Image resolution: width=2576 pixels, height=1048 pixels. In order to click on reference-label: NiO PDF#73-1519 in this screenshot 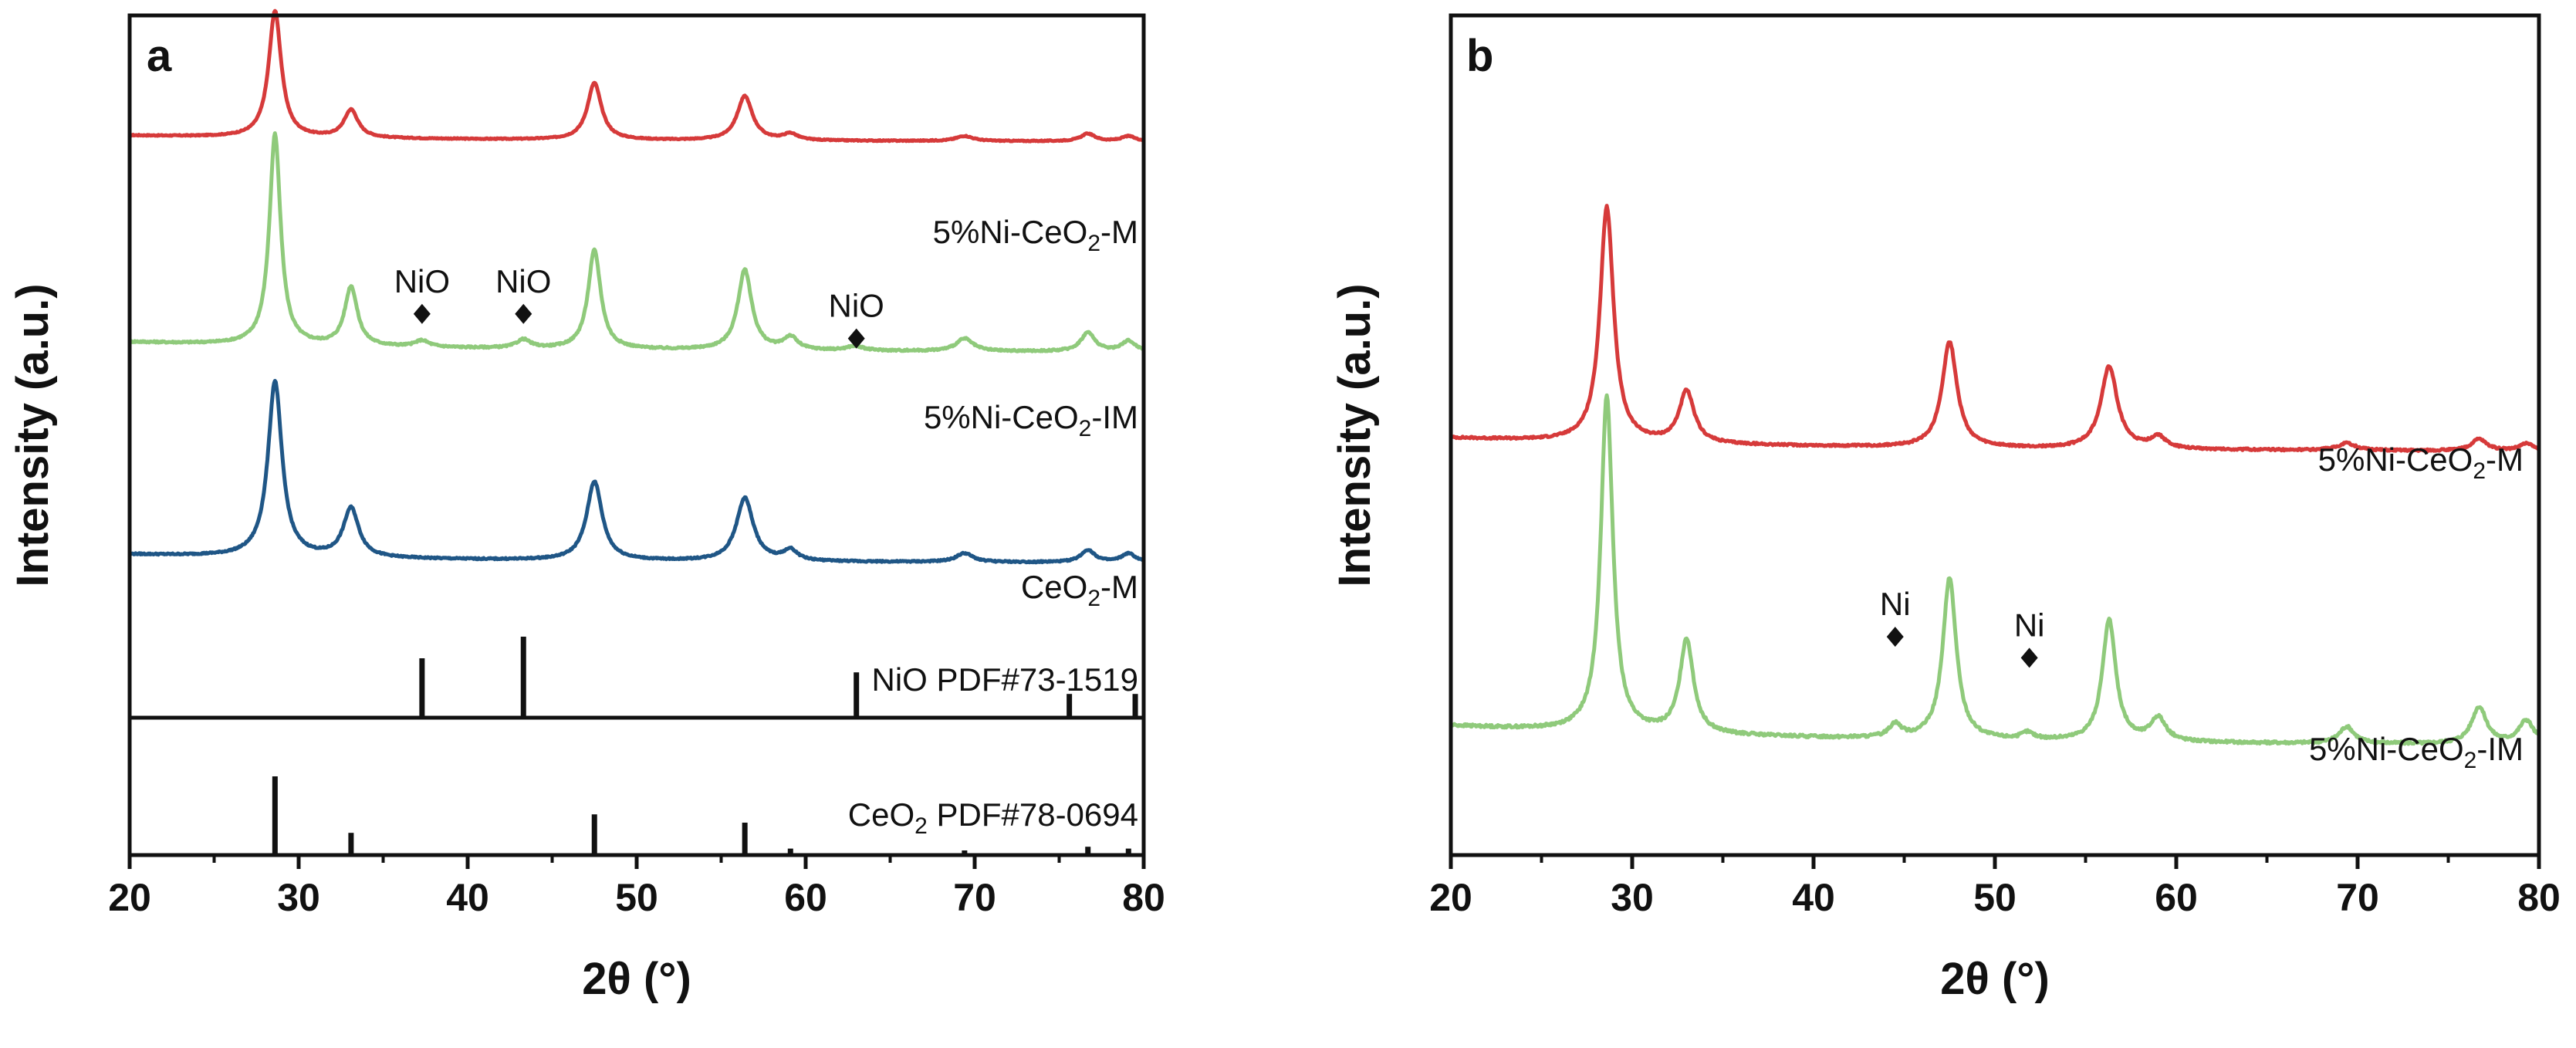, I will do `click(1005, 680)`.